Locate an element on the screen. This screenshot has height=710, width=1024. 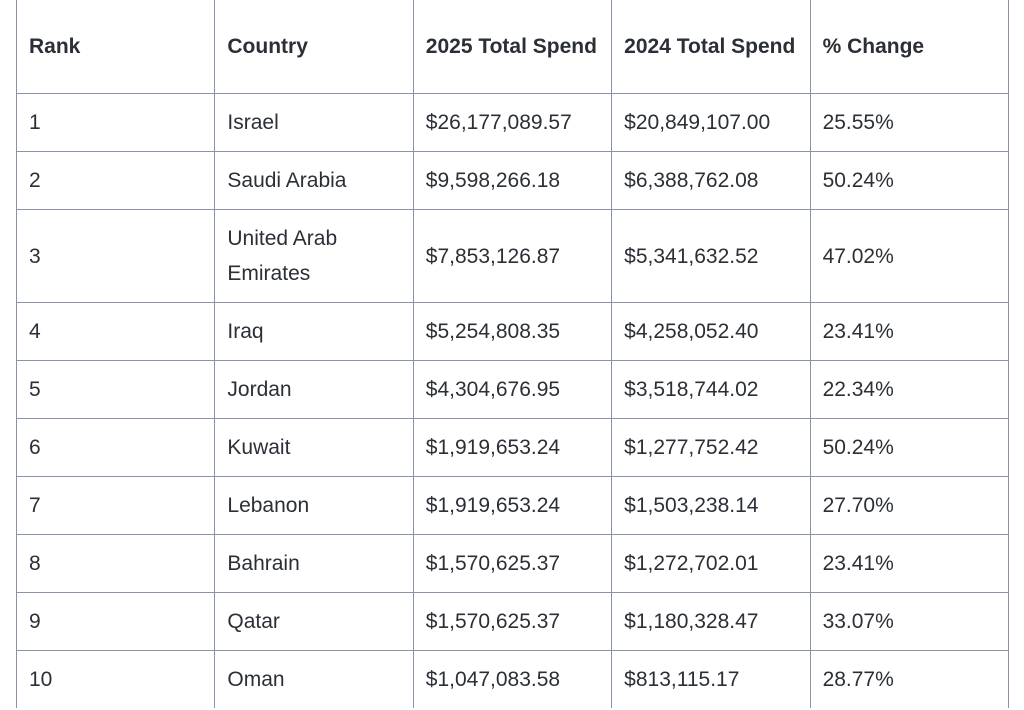
cell-2025-spend: $4,304,676.95 is located at coordinates (512, 389).